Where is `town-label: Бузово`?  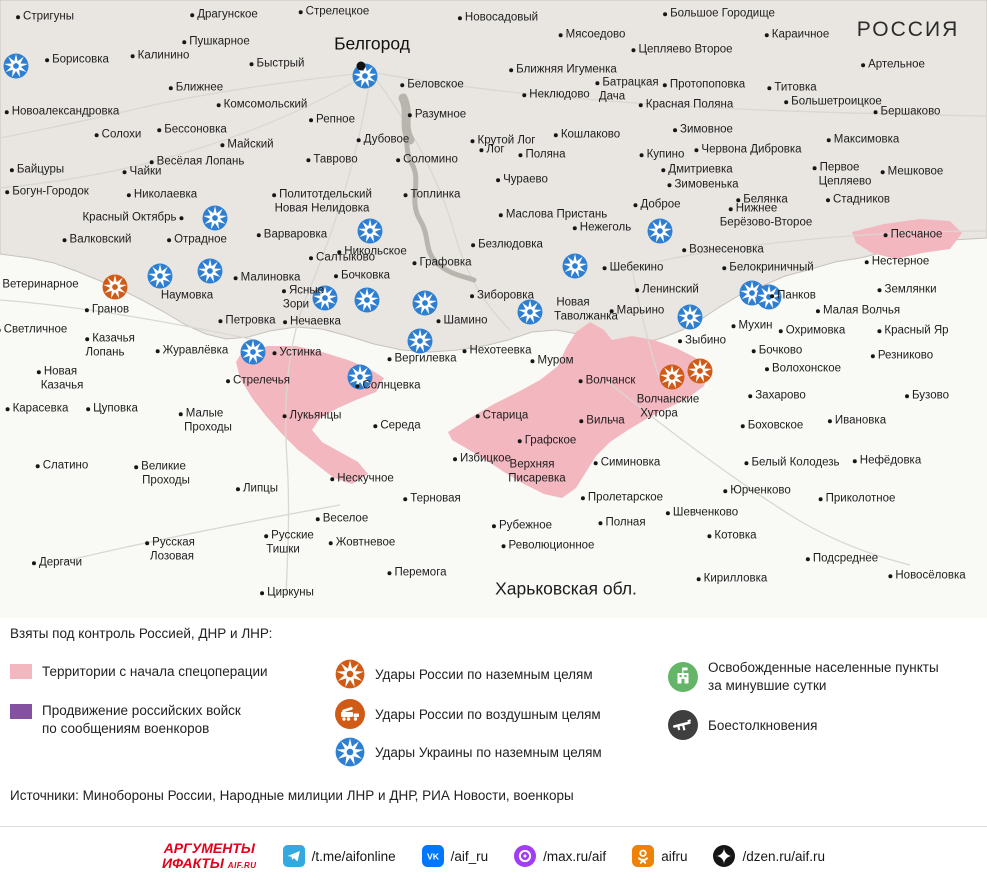
town-label: Бузово is located at coordinates (927, 396).